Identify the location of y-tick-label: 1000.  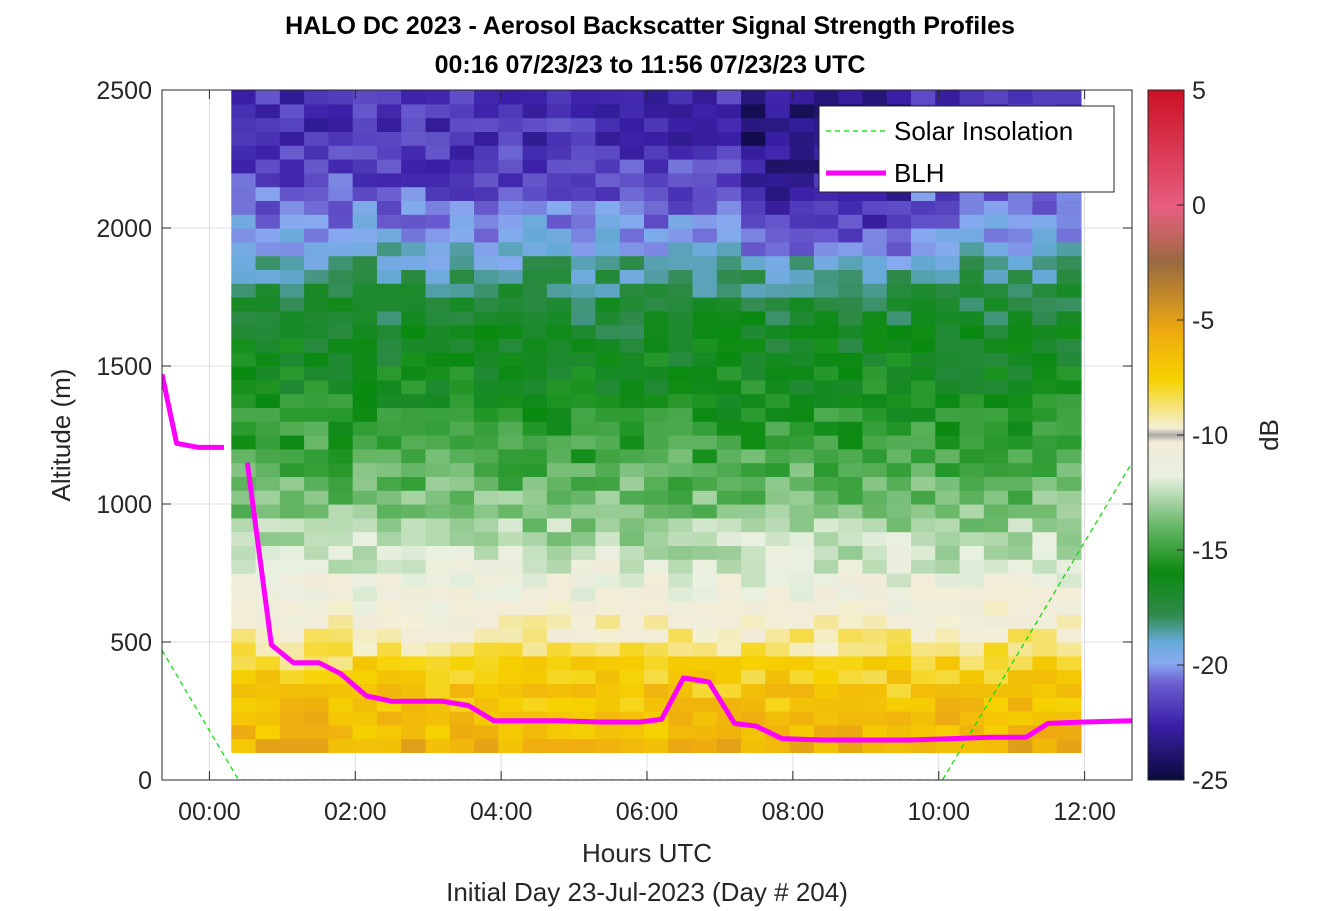
(124, 505).